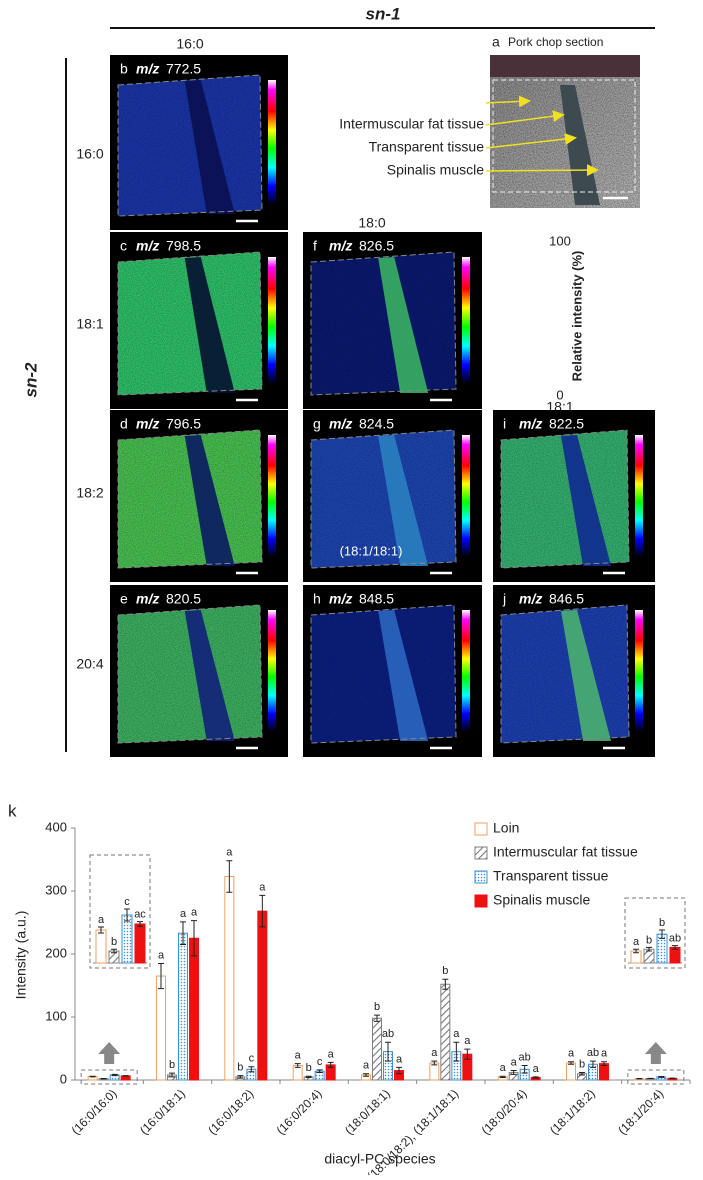  What do you see at coordinates (230, 1111) in the screenshot?
I see `x-tick-label: (16:0/18:2)` at bounding box center [230, 1111].